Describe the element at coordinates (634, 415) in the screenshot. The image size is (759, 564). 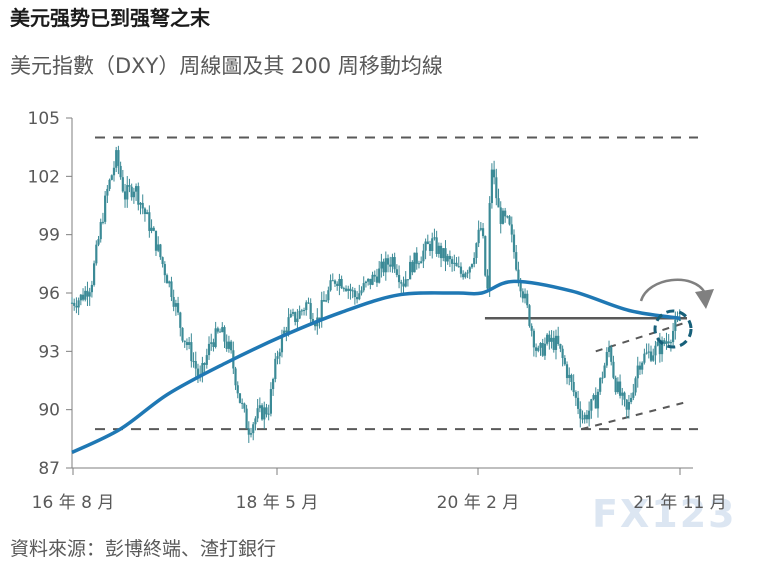
I see `dashed-reference-line` at that location.